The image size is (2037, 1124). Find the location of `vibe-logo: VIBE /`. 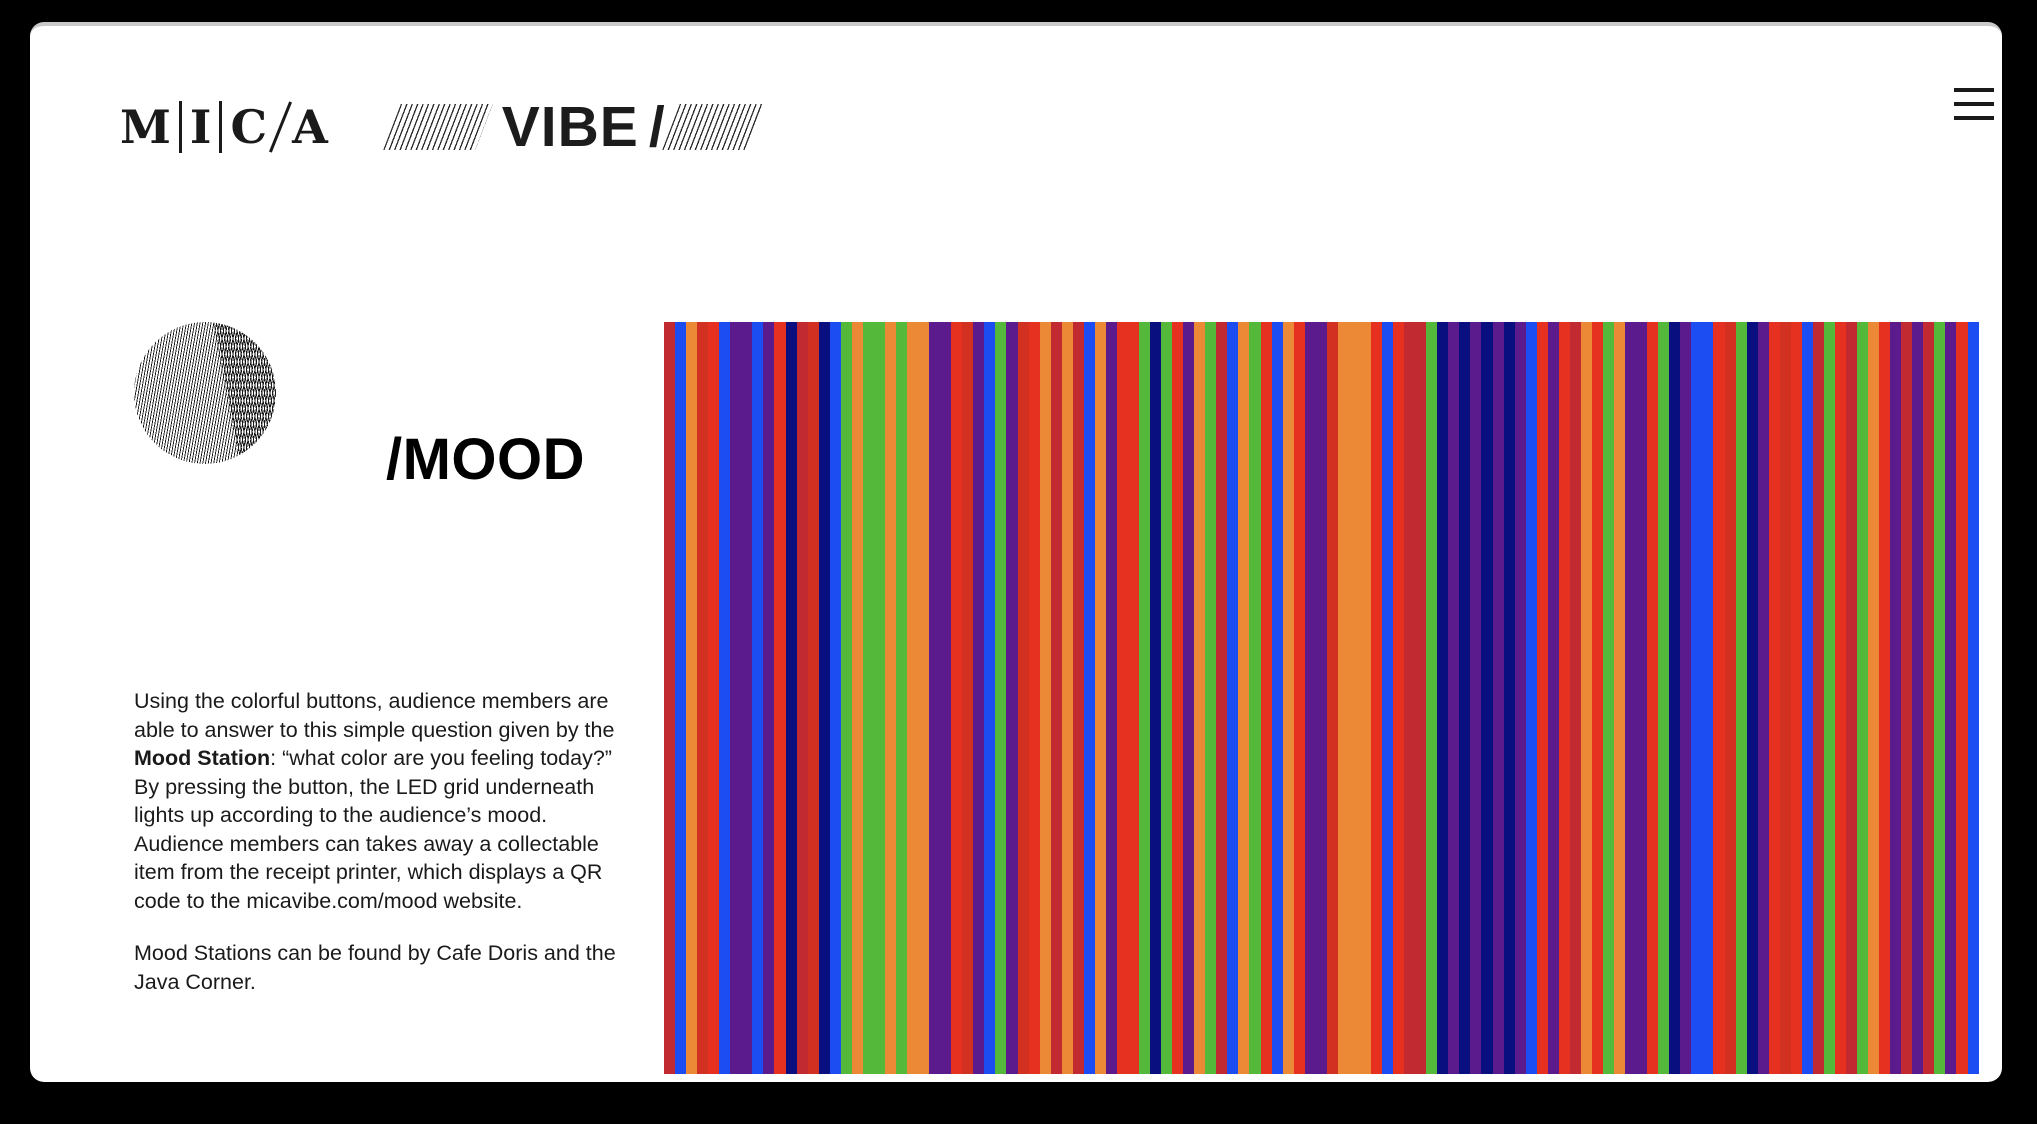

vibe-logo: VIBE / is located at coordinates (574, 126).